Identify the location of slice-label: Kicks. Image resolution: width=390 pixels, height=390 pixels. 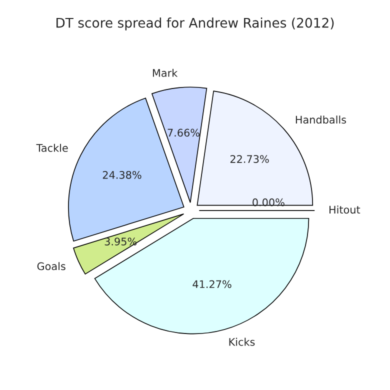
(242, 342).